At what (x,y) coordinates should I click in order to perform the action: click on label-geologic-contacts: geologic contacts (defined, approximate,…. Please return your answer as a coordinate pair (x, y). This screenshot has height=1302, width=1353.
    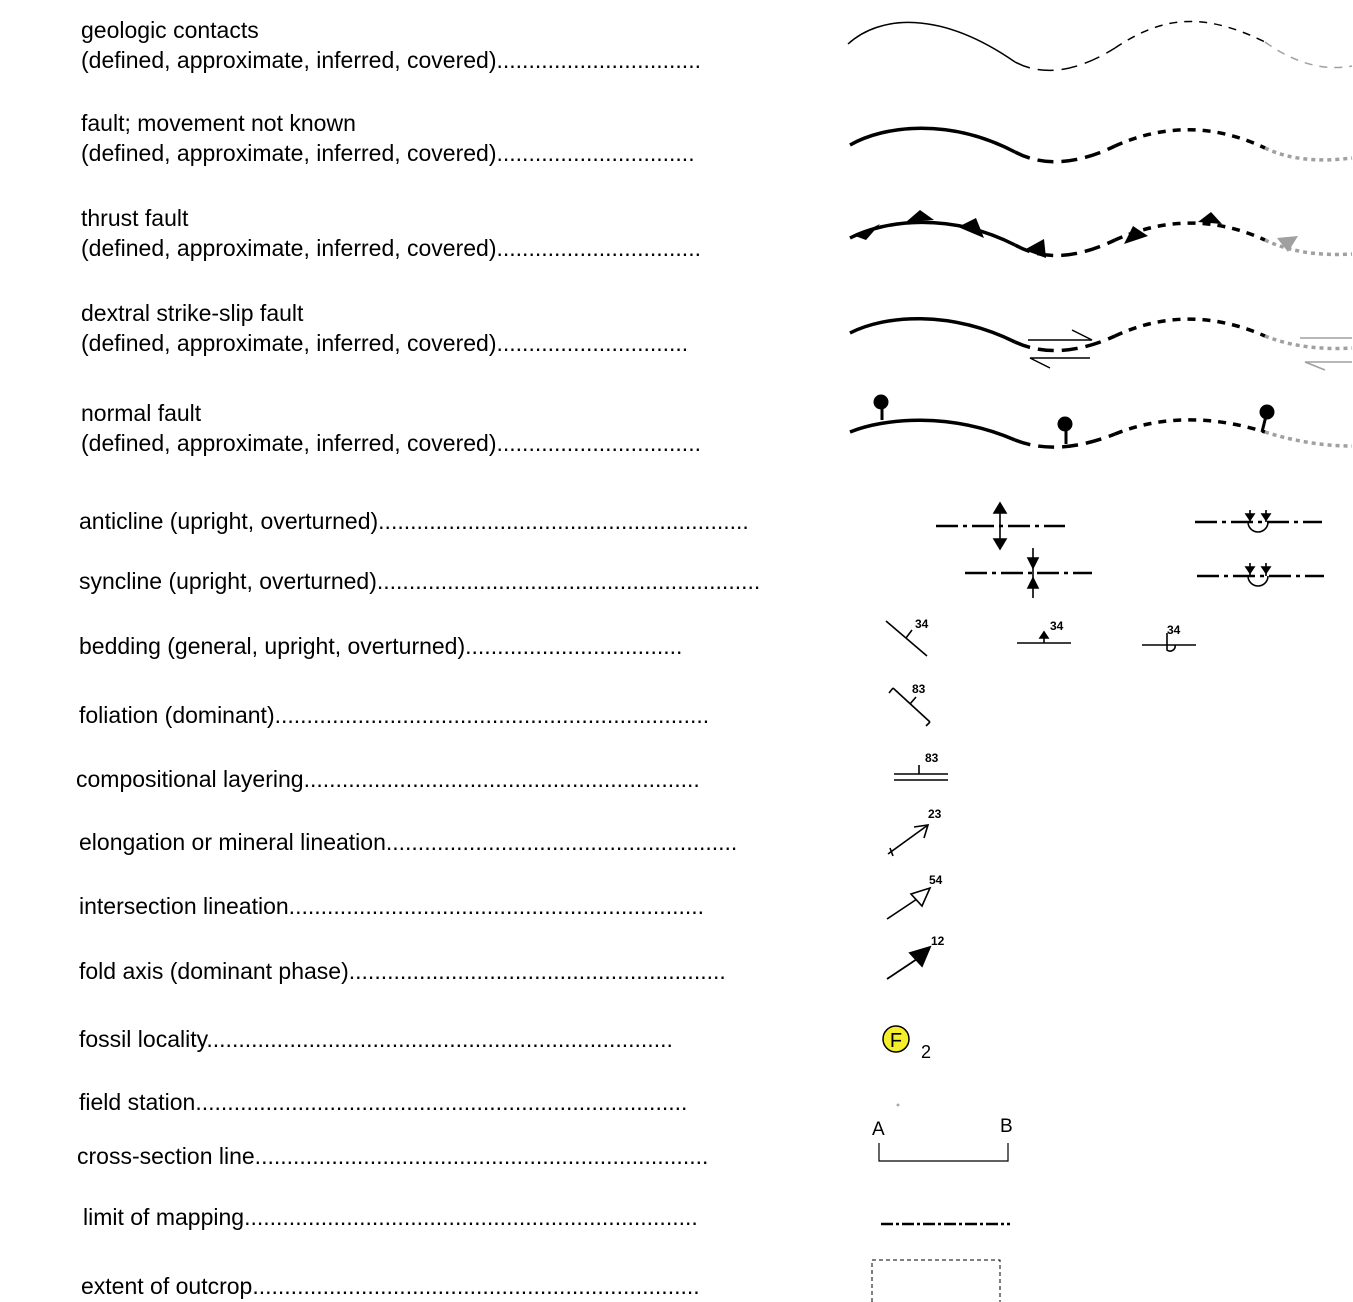
    Looking at the image, I should click on (391, 45).